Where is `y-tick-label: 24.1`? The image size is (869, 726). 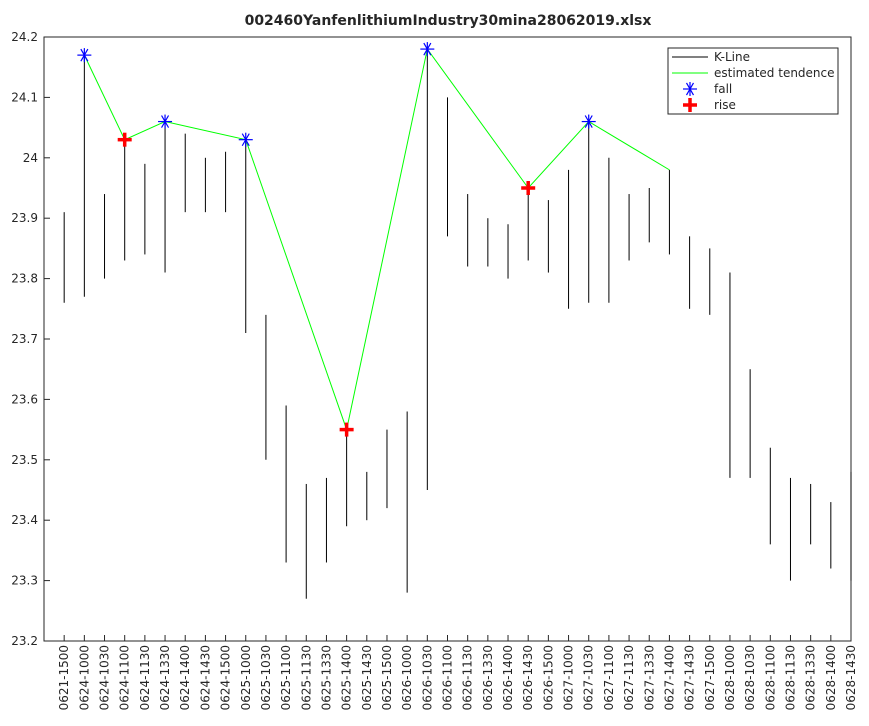 y-tick-label: 24.1 is located at coordinates (24, 97).